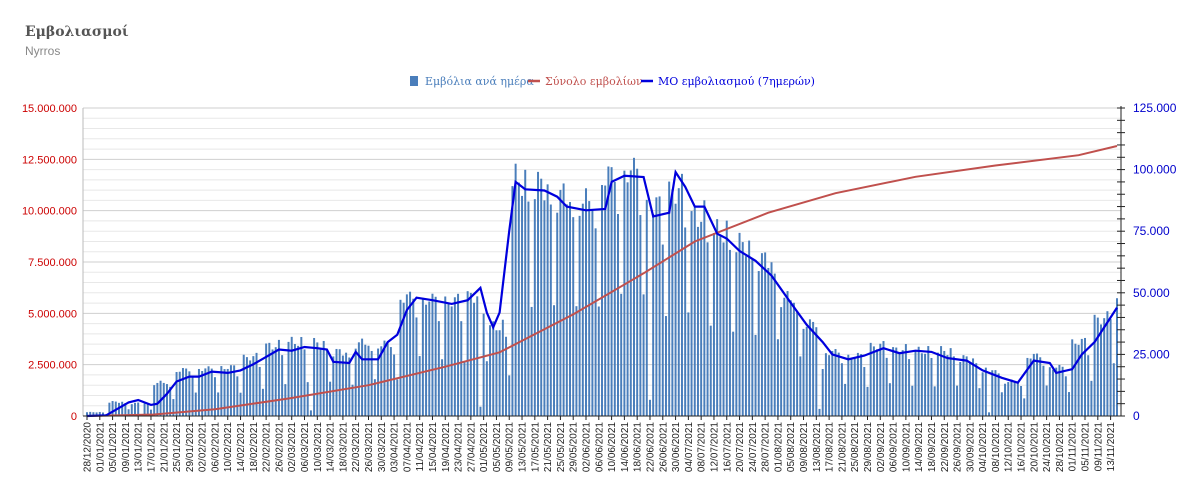 This screenshot has width=1200, height=501. What do you see at coordinates (369, 447) in the screenshot?
I see `x-tick-label: 26/03/2021` at bounding box center [369, 447].